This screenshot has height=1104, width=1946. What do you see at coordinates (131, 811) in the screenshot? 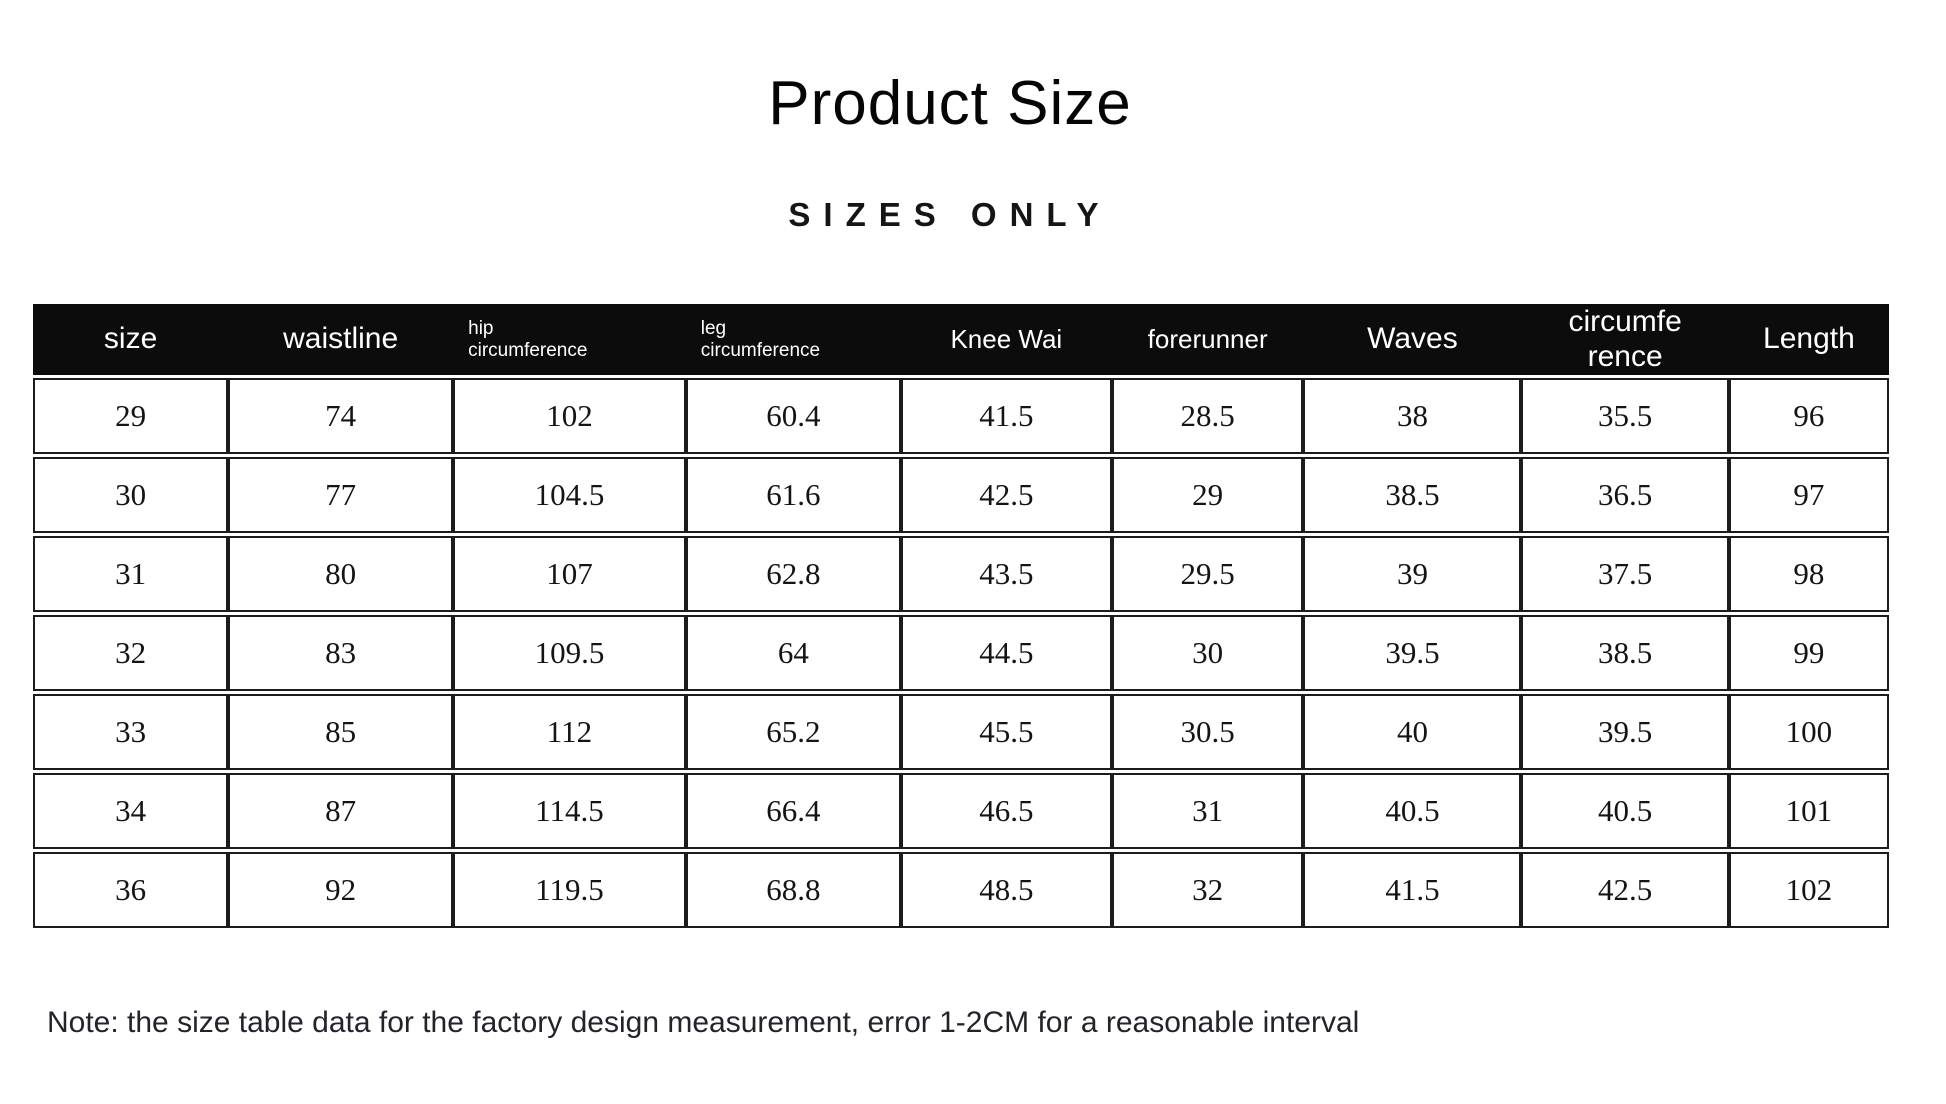
I see `size-cell: 34` at bounding box center [131, 811].